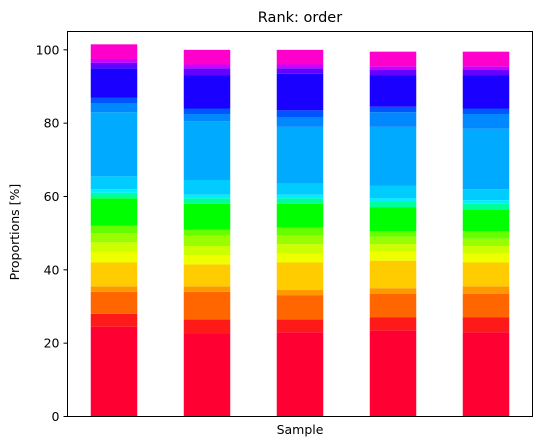 This screenshot has height=446, width=544. I want to click on y-ticks-group: 0 20 40 60 80 100, so click(52, 233).